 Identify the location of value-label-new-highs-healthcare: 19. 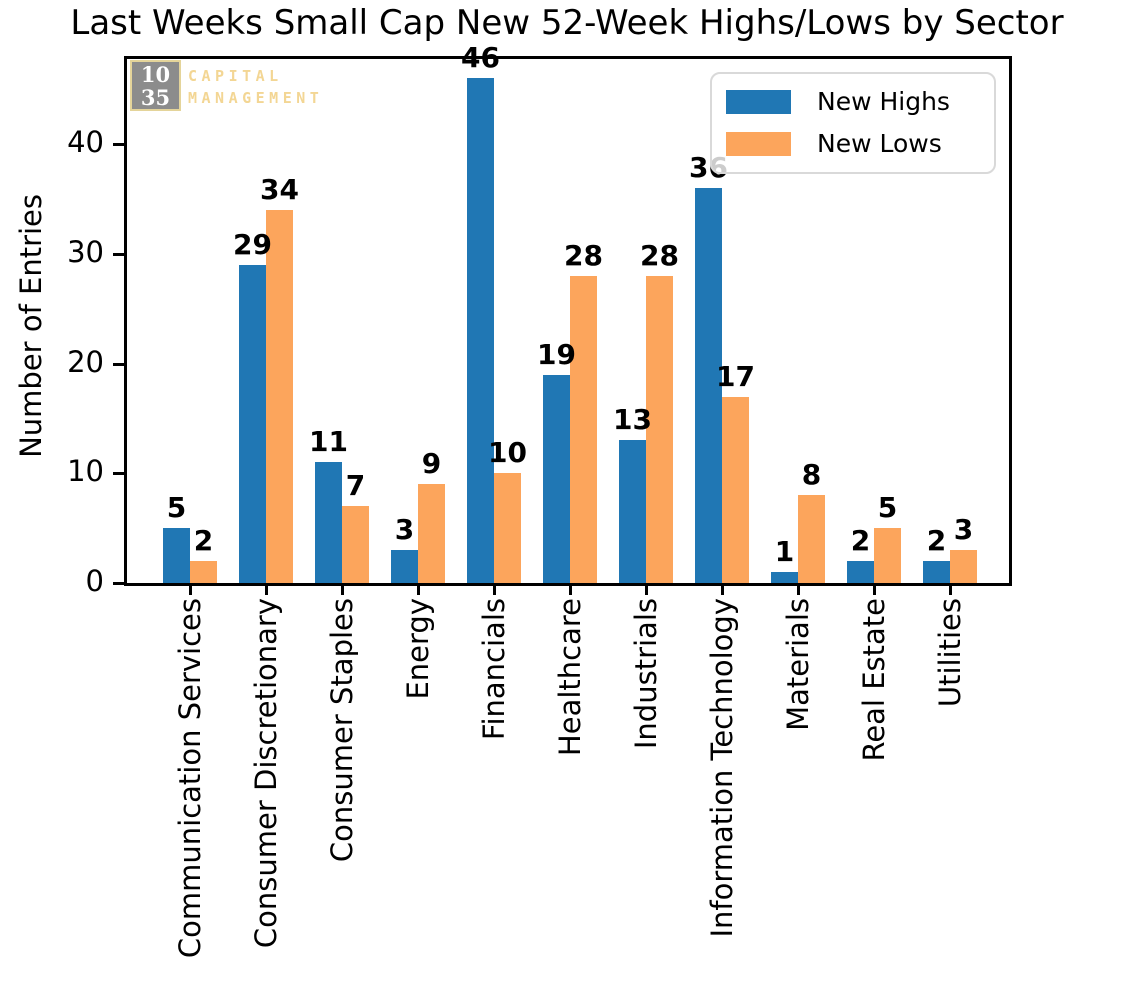
(556, 354).